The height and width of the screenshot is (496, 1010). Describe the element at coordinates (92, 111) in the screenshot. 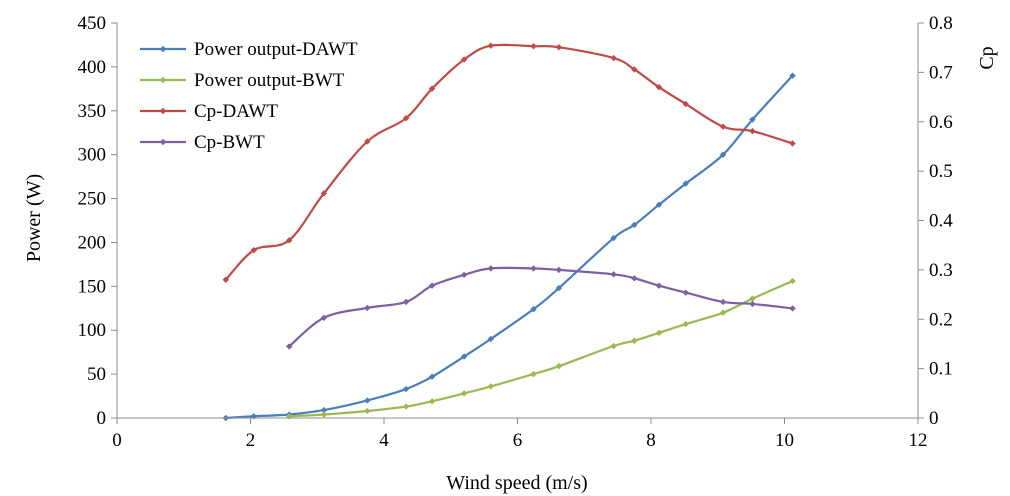

I see `y-tick-label: 350` at that location.